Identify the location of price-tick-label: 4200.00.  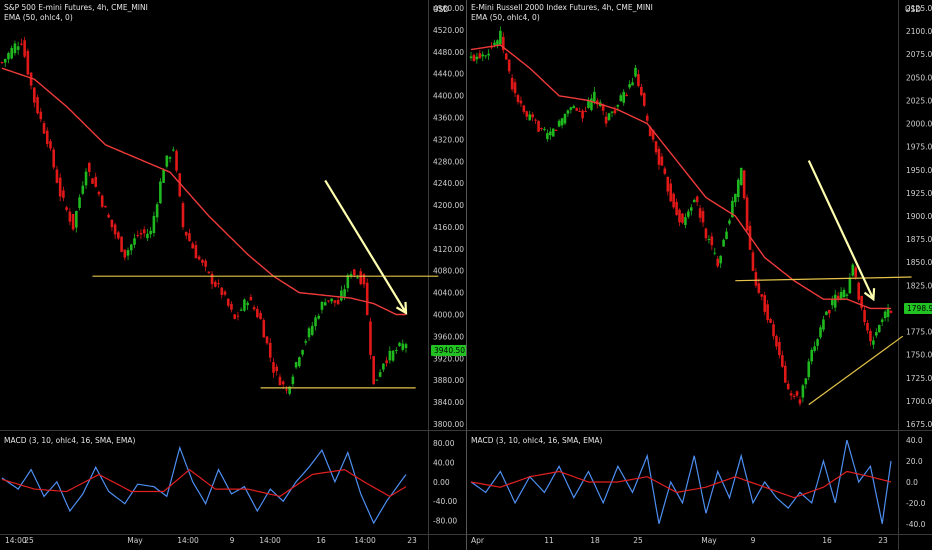
(448, 205).